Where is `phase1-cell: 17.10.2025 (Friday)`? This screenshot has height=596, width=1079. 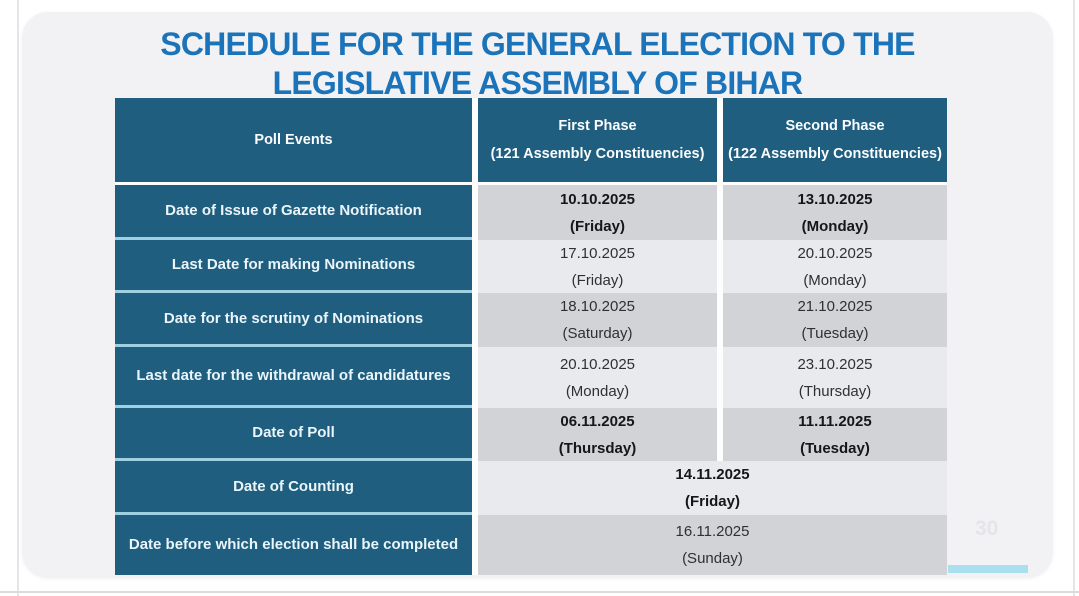 phase1-cell: 17.10.2025 (Friday) is located at coordinates (597, 266).